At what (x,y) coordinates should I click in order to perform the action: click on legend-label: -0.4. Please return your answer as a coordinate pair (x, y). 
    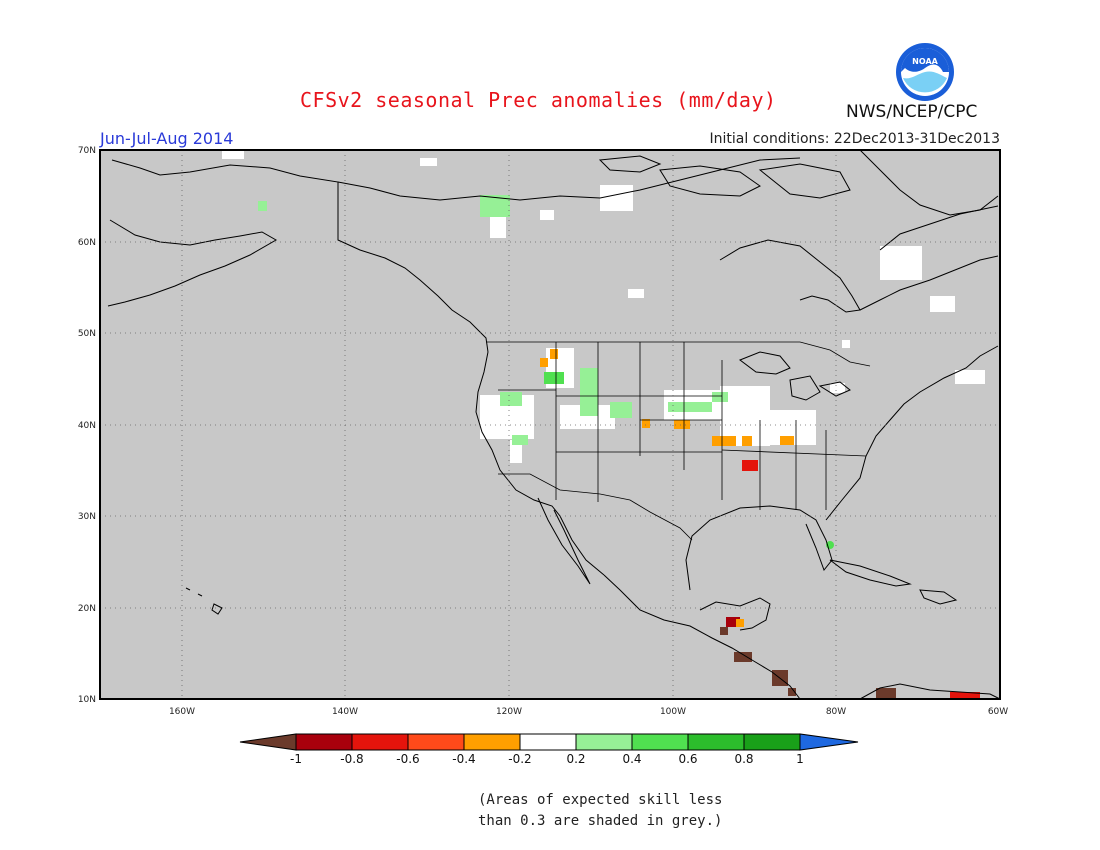
    Looking at the image, I should click on (463, 759).